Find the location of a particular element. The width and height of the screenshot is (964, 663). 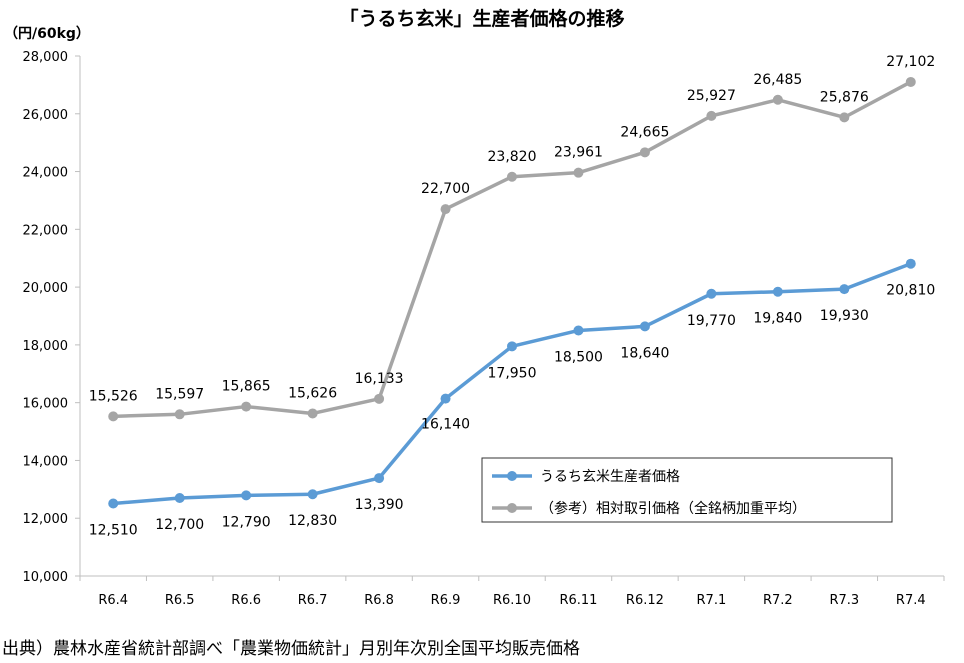

data-label-producer-price: 17,950 is located at coordinates (512, 373).